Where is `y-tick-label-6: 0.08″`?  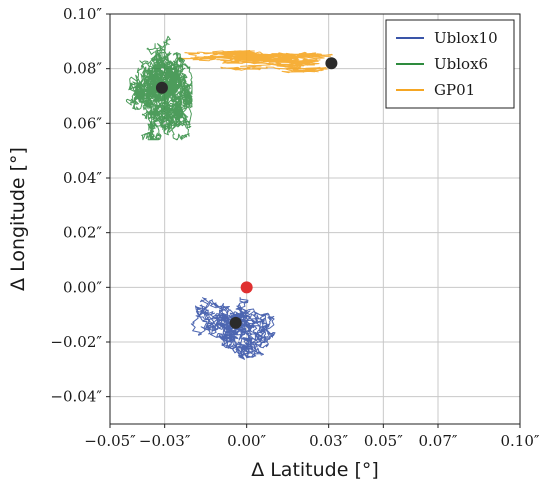 y-tick-label-6: 0.08″ is located at coordinates (82, 69).